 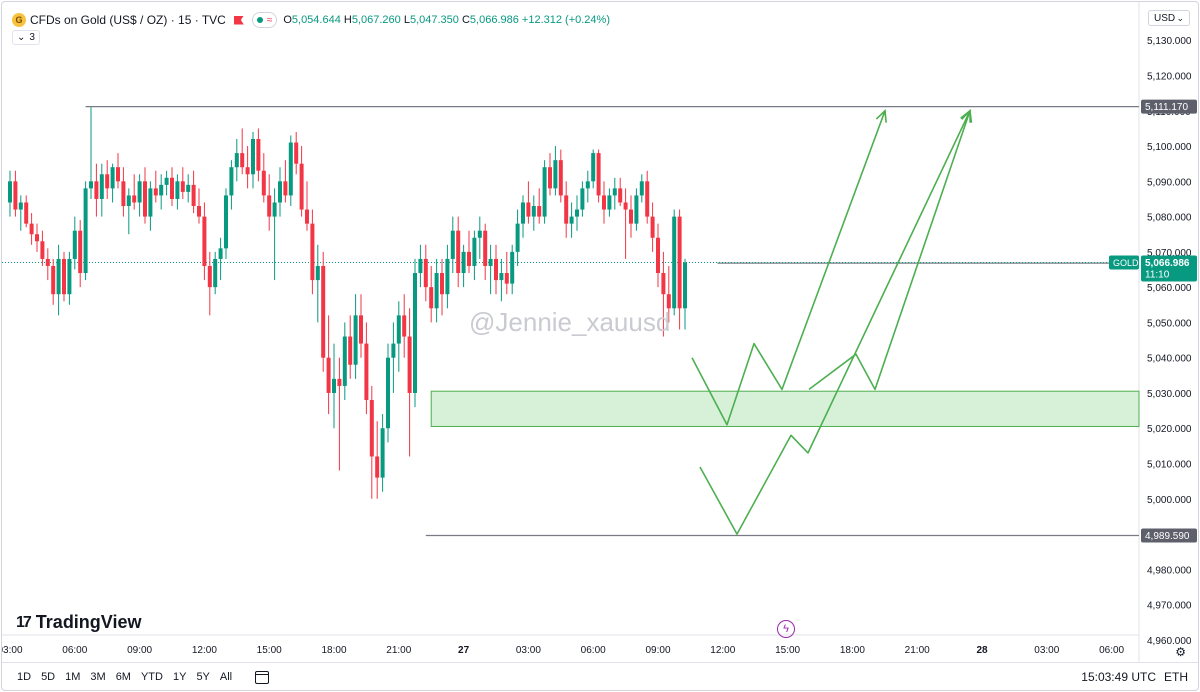 I want to click on lightning-icon: ϟ, so click(x=786, y=629).